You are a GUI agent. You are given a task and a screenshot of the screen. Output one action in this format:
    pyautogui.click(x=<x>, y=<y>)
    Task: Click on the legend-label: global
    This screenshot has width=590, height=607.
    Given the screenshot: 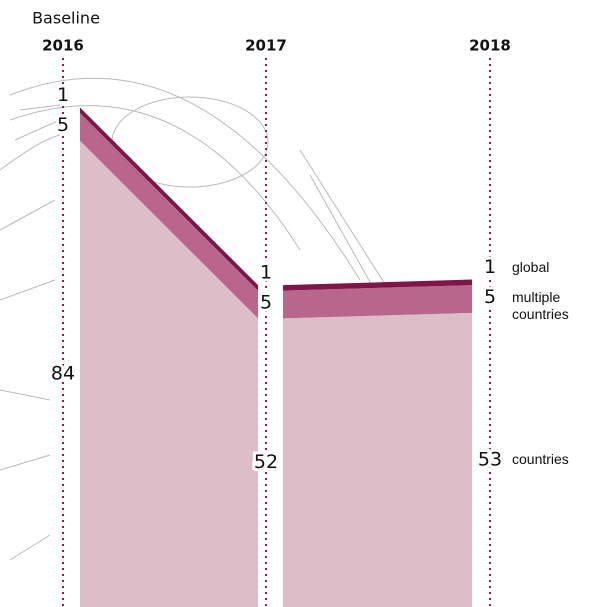 What is the action you would take?
    pyautogui.click(x=531, y=266)
    